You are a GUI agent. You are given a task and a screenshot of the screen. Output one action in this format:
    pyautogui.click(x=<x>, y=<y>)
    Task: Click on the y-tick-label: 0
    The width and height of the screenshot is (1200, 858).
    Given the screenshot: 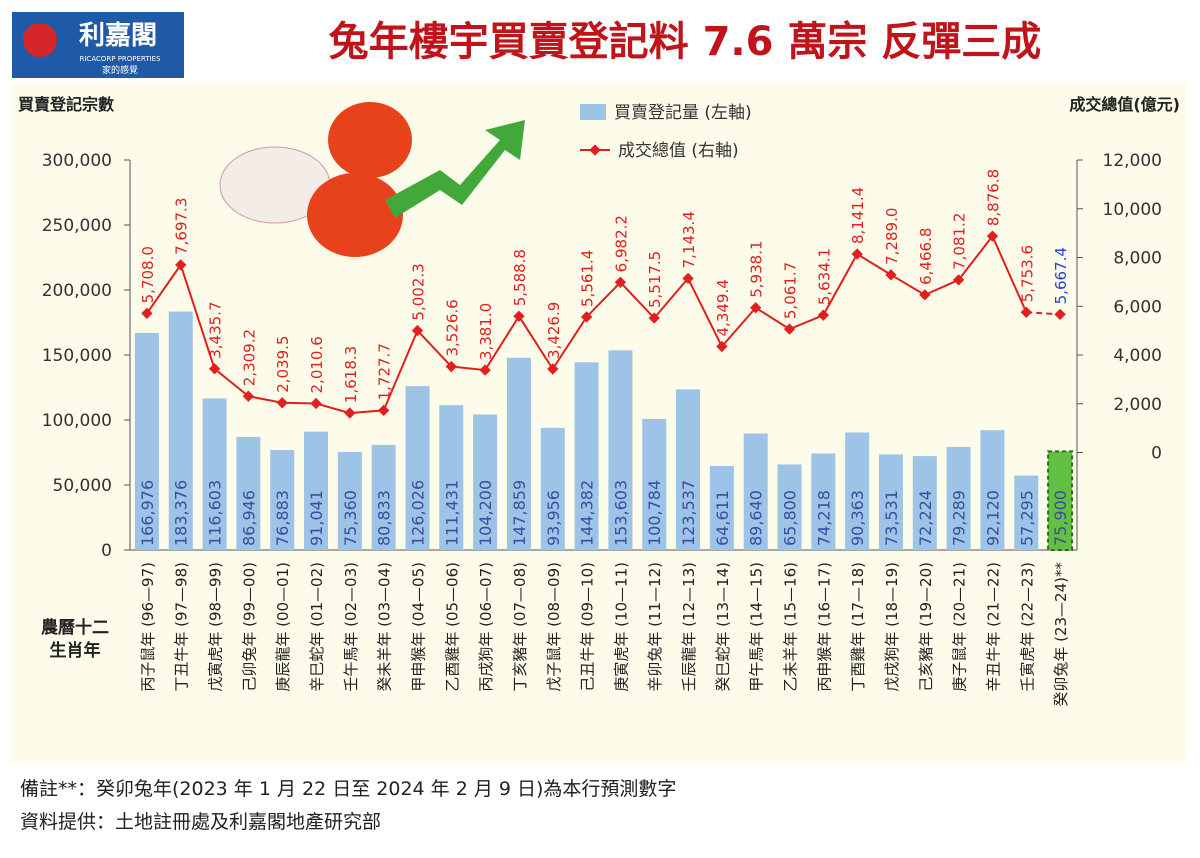 What is the action you would take?
    pyautogui.click(x=106, y=551)
    